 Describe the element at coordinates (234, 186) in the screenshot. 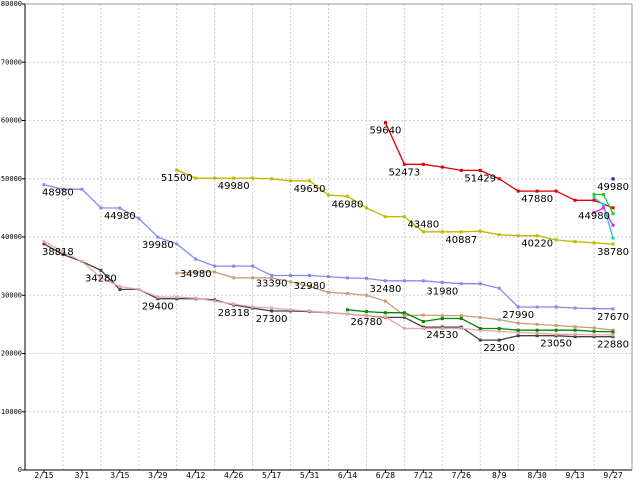

I see `data-label: 49980` at that location.